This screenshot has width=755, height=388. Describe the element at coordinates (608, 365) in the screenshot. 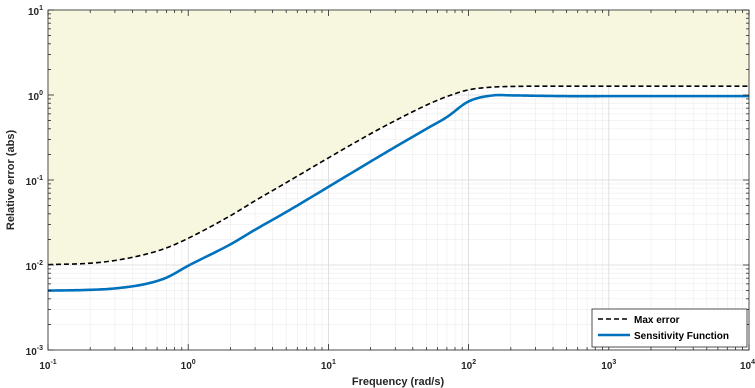

I see `x-tick-label: 10³` at that location.